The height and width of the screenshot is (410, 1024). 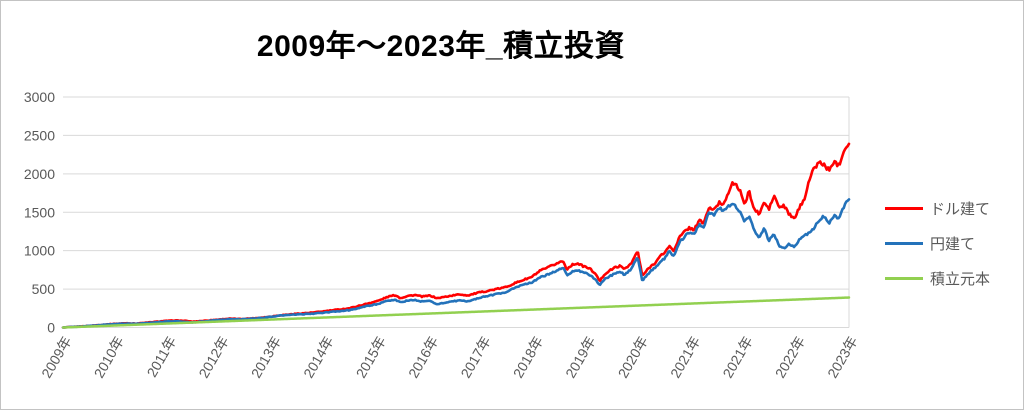 I want to click on x-tick-label: 2022年, so click(x=790, y=357).